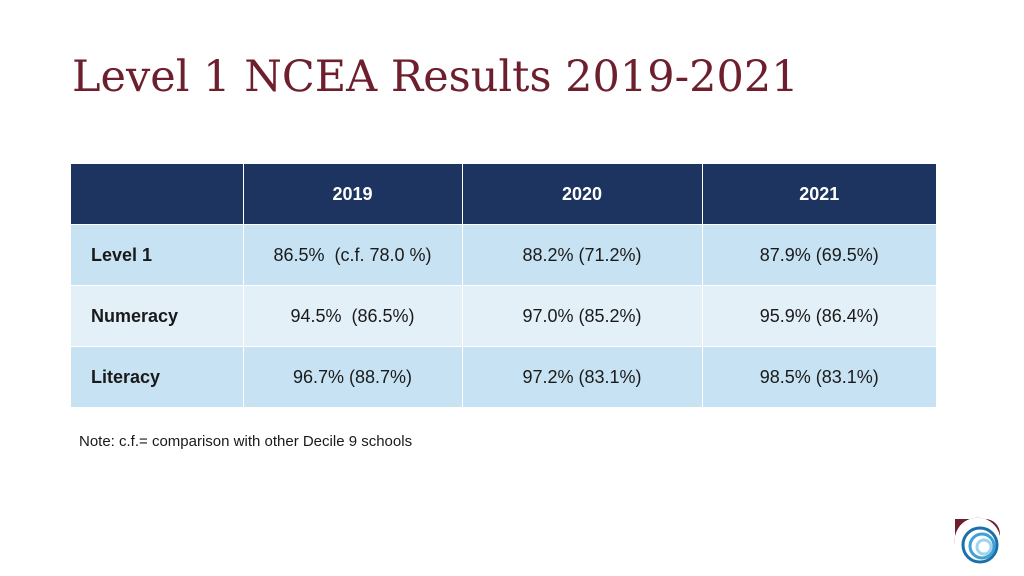  I want to click on table-cell: 97.2% (83.1%), so click(582, 376).